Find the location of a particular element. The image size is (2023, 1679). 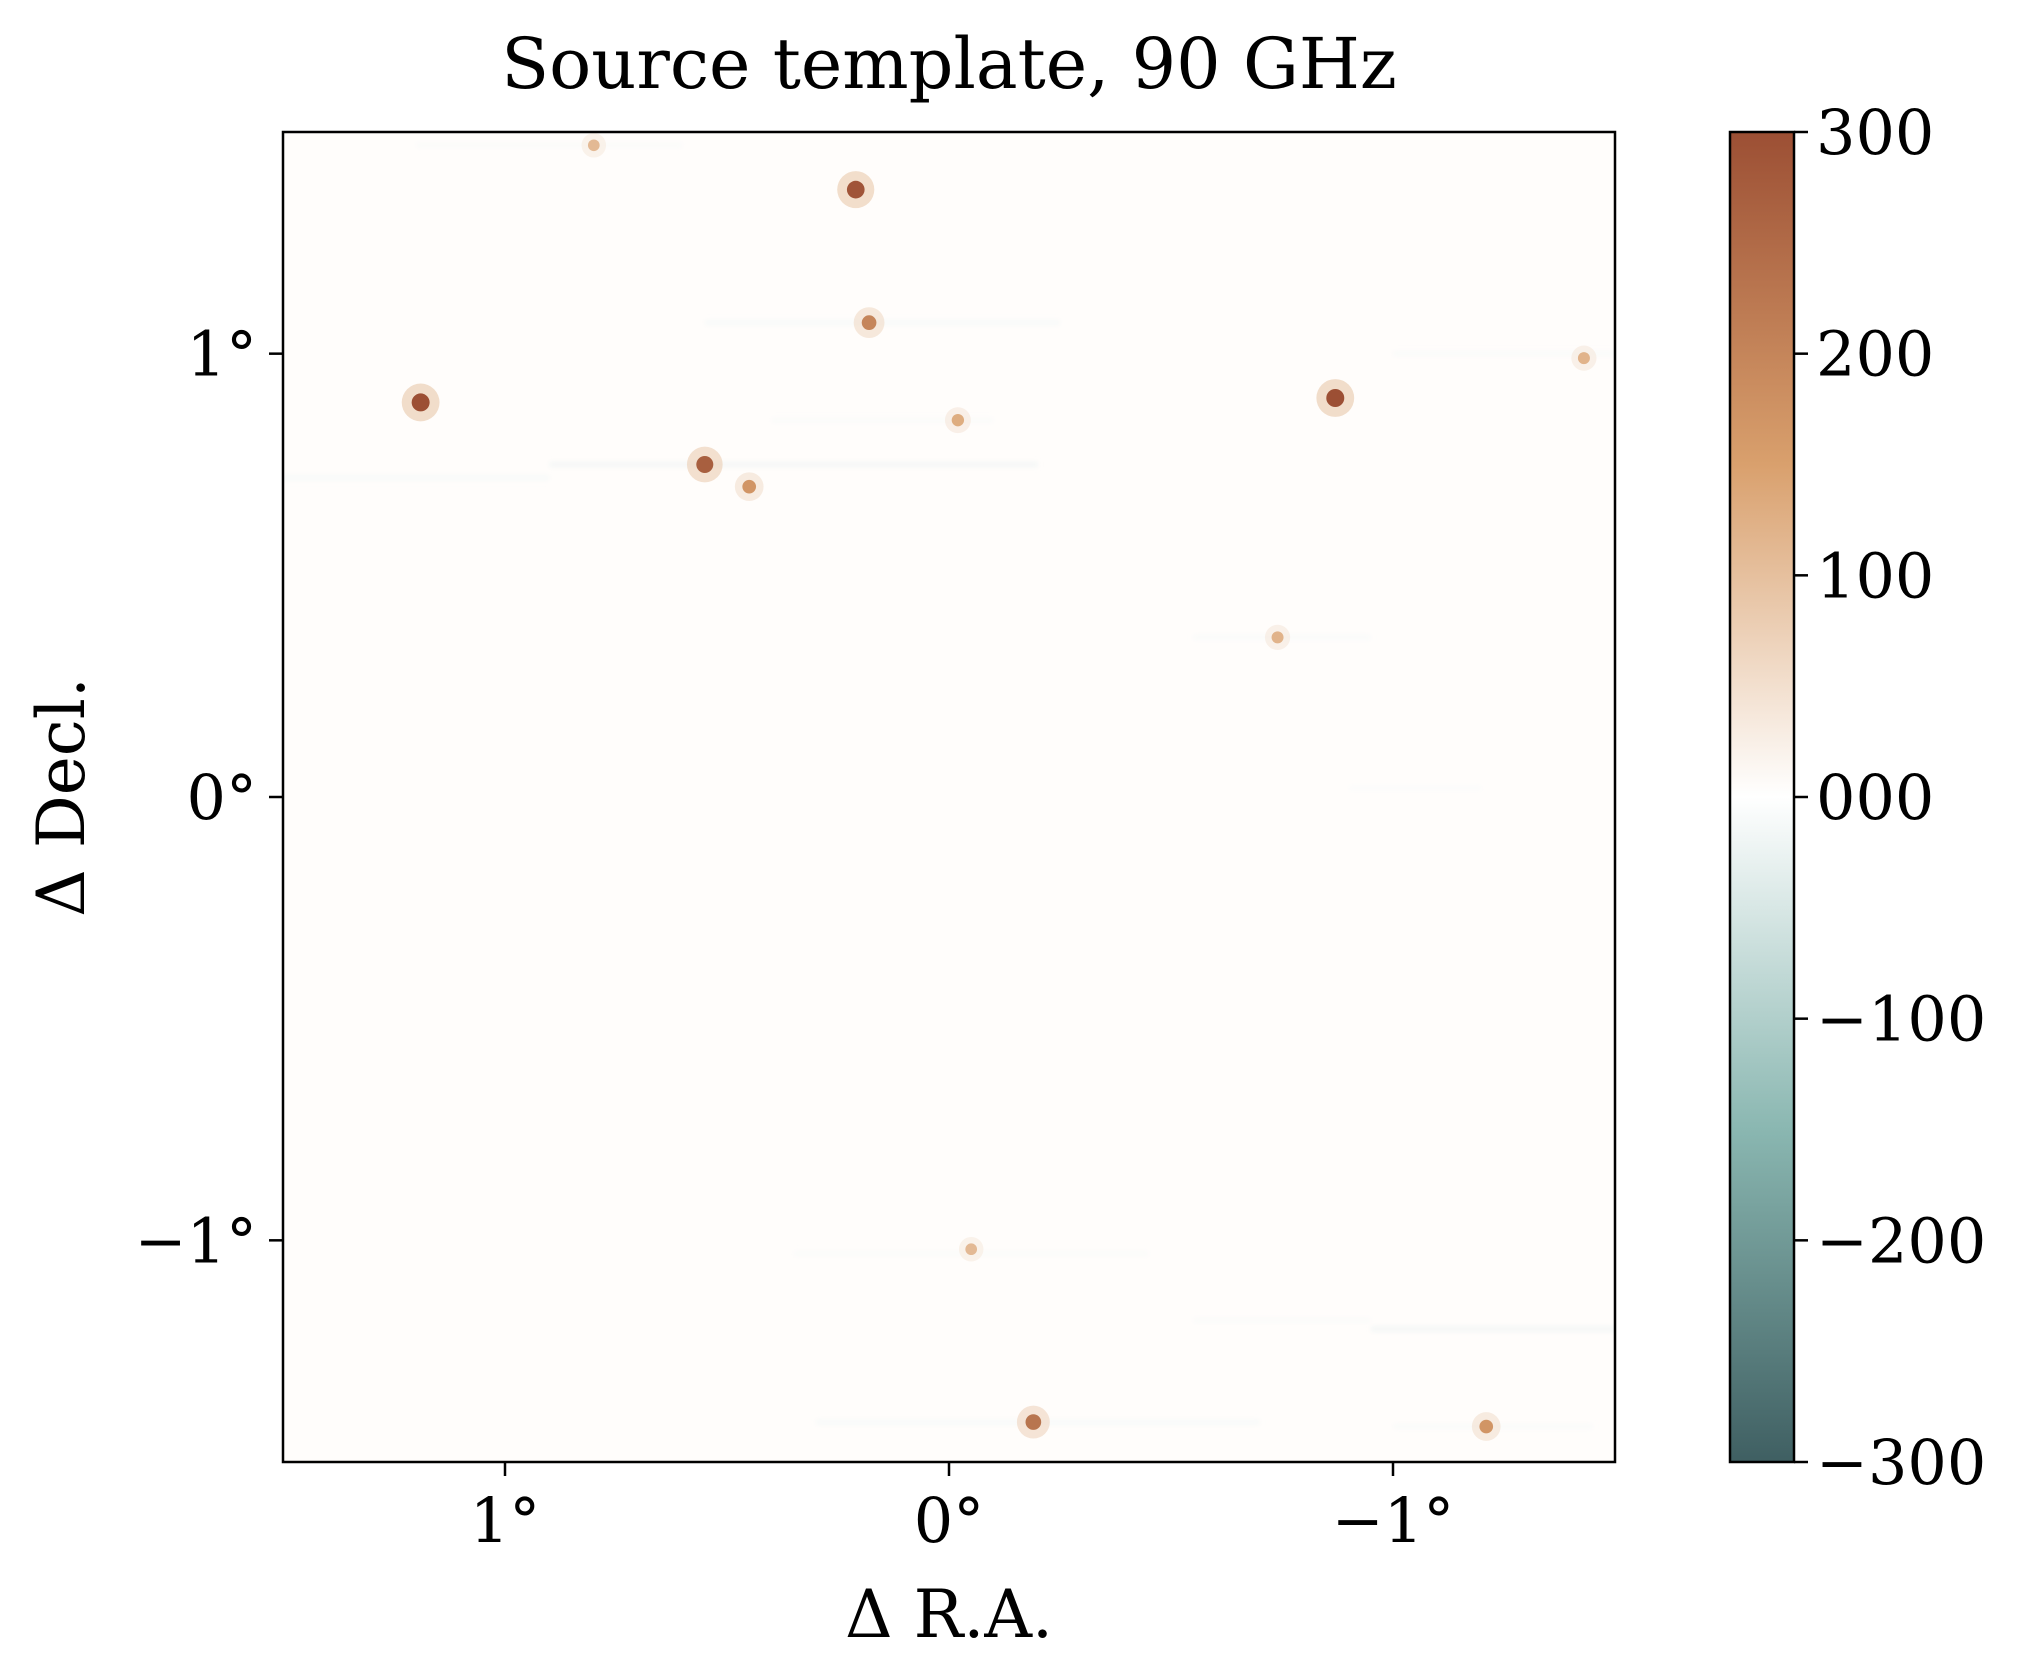

colorbar-tick-label: 200 is located at coordinates (1875, 354).